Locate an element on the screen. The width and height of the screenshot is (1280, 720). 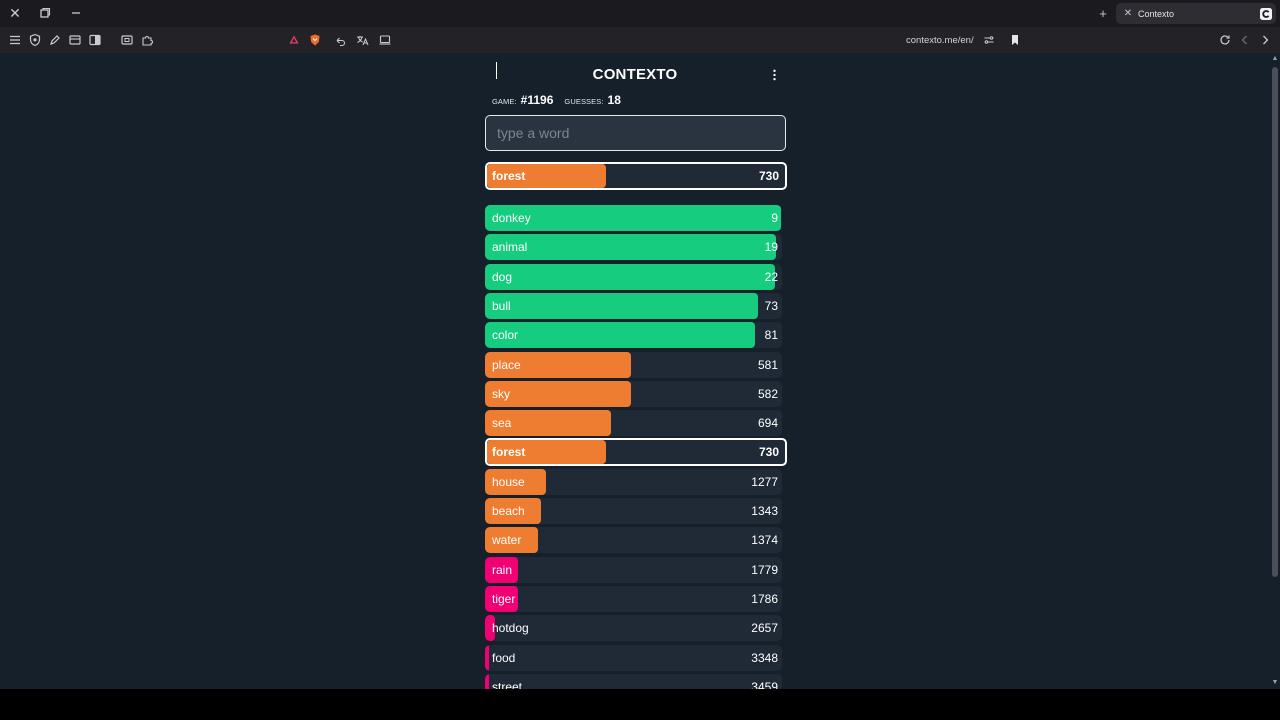
tabs-icon is located at coordinates (75, 40).